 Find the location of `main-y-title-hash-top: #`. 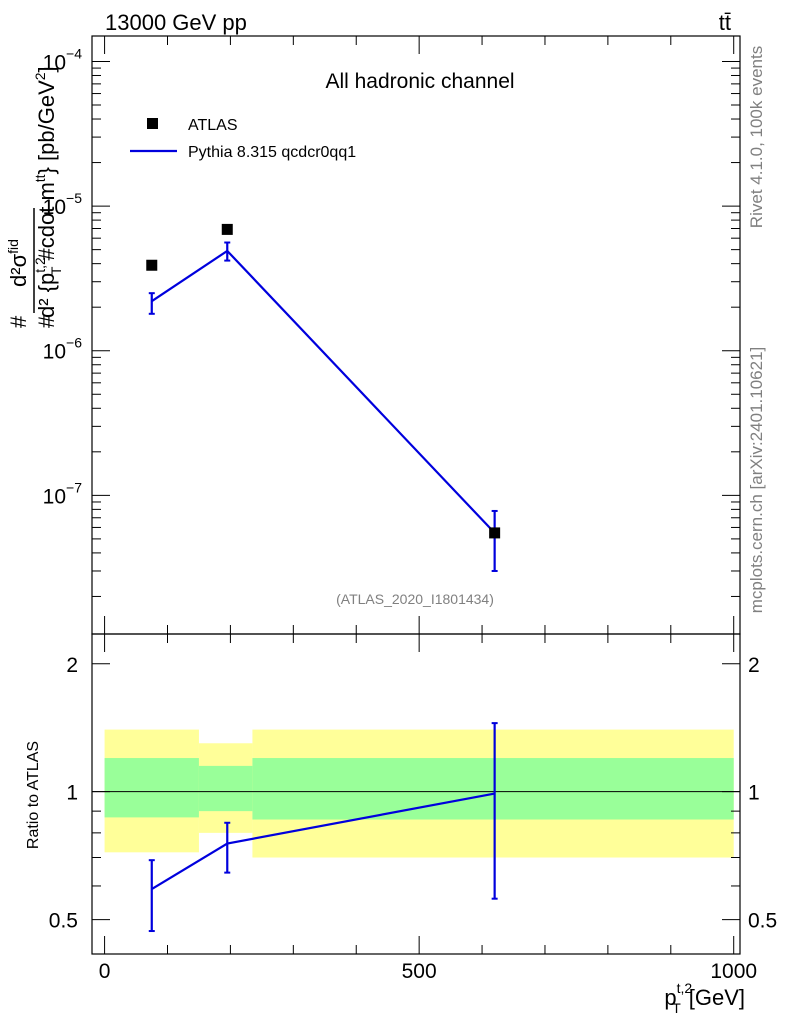

main-y-title-hash-top: # is located at coordinates (18, 321).